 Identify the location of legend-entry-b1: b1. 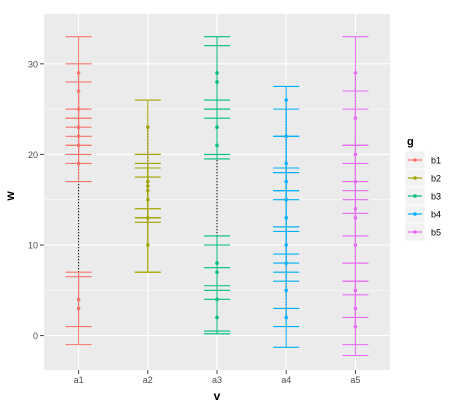
(422, 160).